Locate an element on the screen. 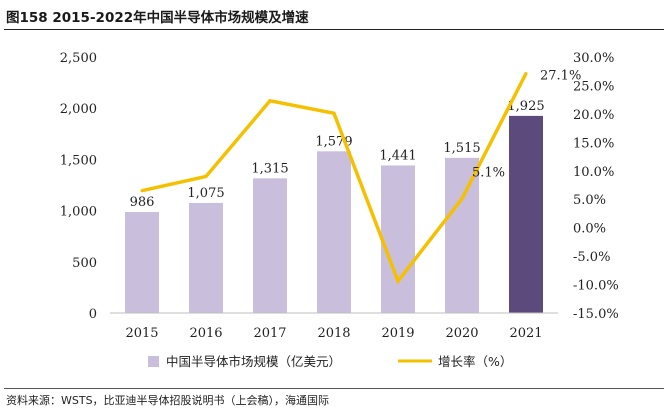  bar-value-label-2016: 1,075 is located at coordinates (205, 193).